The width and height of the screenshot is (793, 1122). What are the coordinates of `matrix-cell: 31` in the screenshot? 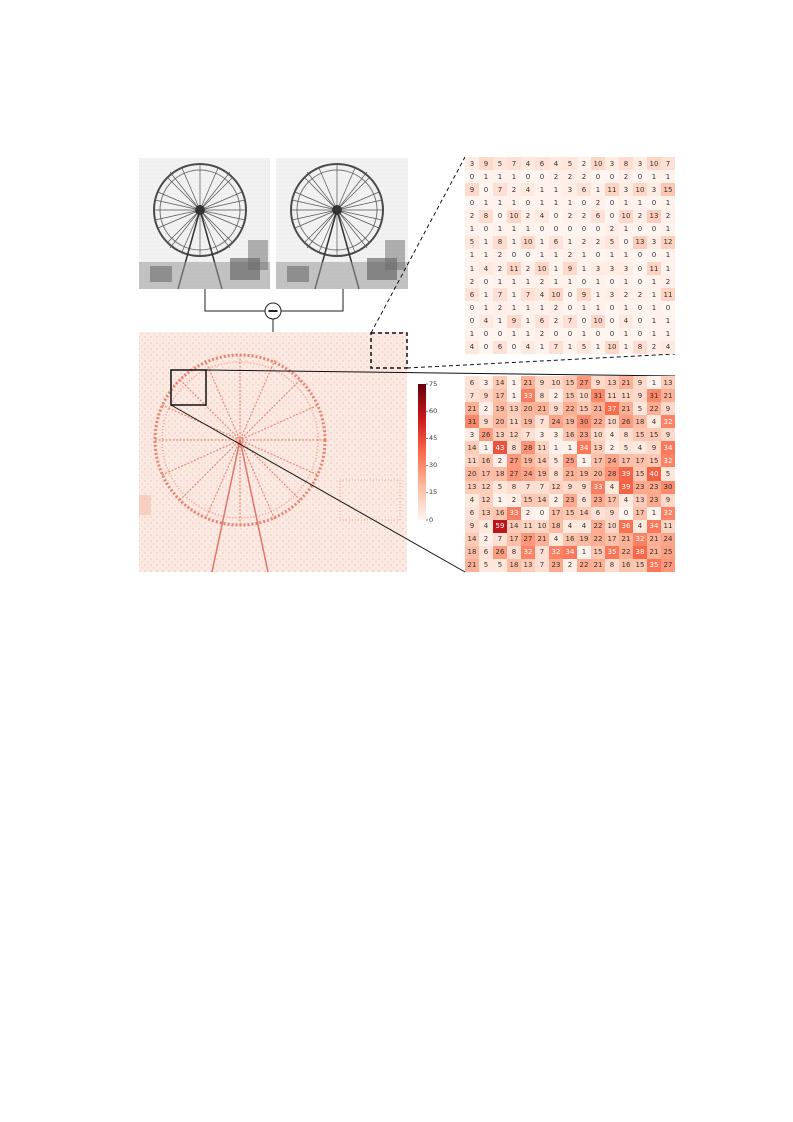 It's located at (598, 396).